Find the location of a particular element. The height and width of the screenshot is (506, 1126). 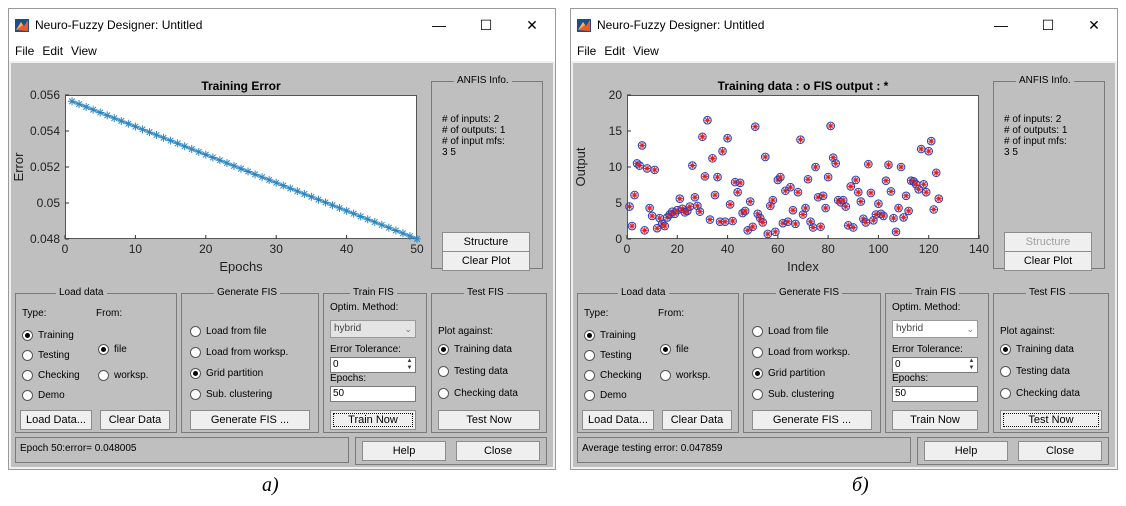

status-text: Epoch 50:error= 0.048005 is located at coordinates (182, 450).